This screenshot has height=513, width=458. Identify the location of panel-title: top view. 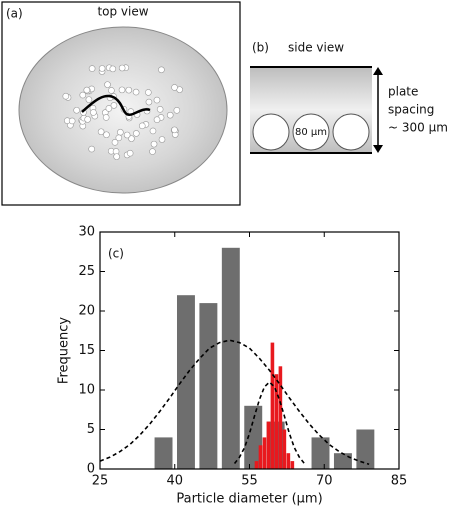
(122, 12).